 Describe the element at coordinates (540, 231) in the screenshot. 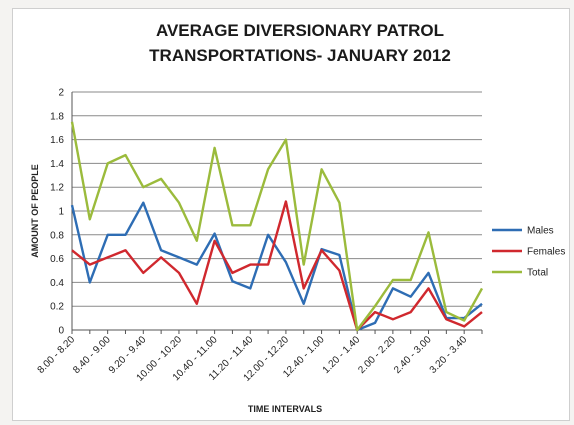

I see `legend-label-males: Males` at that location.